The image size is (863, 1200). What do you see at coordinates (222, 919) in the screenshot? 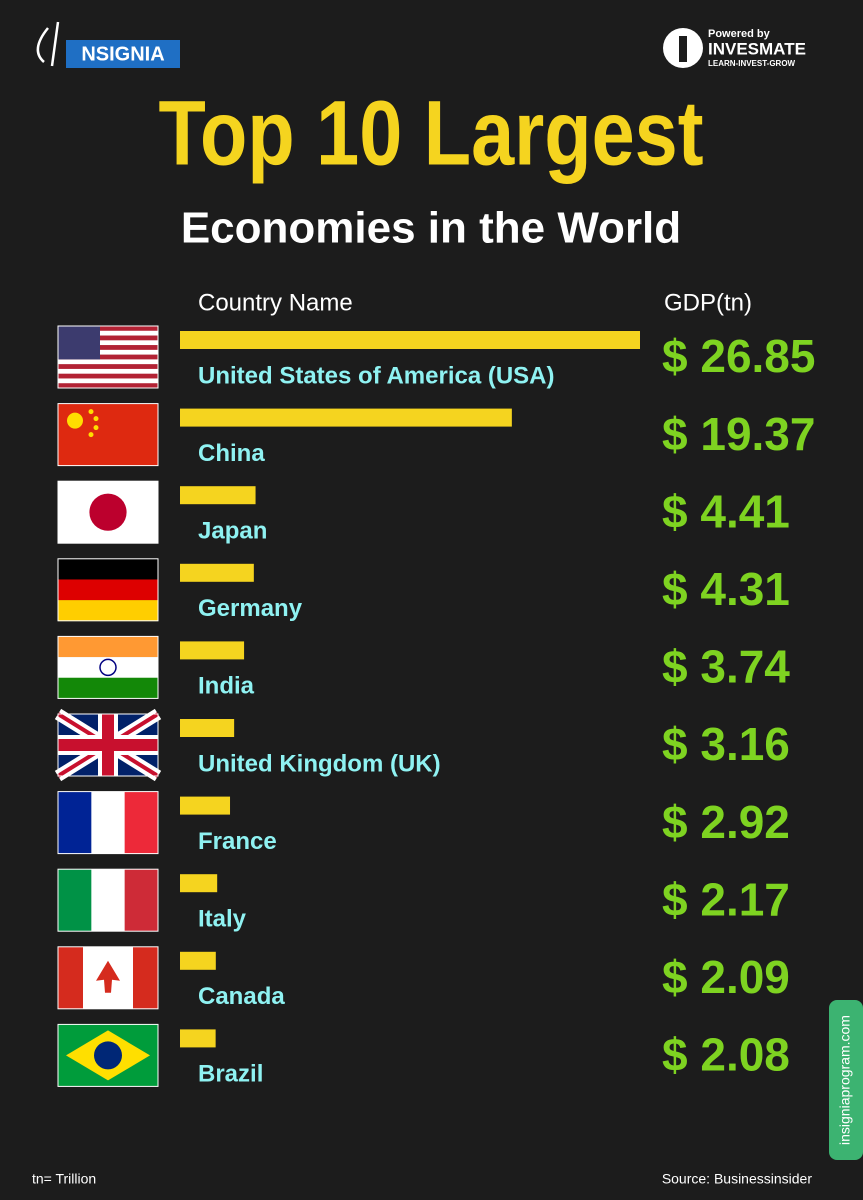
I see `category-label: Italy` at bounding box center [222, 919].